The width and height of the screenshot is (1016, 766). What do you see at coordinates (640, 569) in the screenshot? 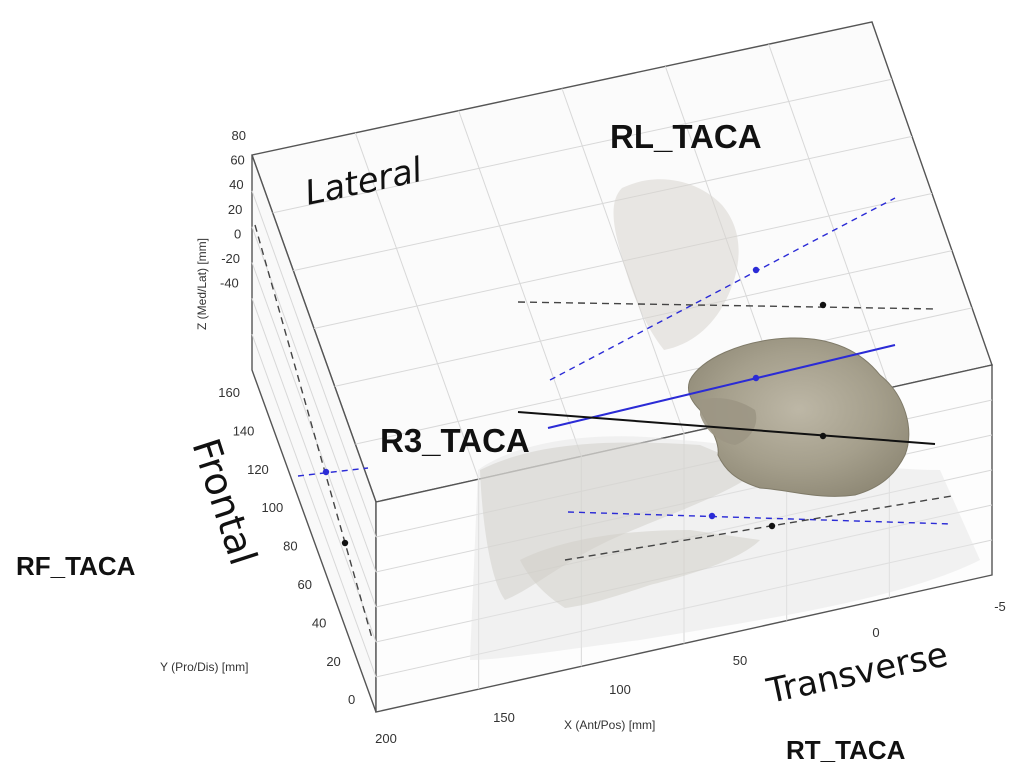
I see `phalanges-ghost` at bounding box center [640, 569].